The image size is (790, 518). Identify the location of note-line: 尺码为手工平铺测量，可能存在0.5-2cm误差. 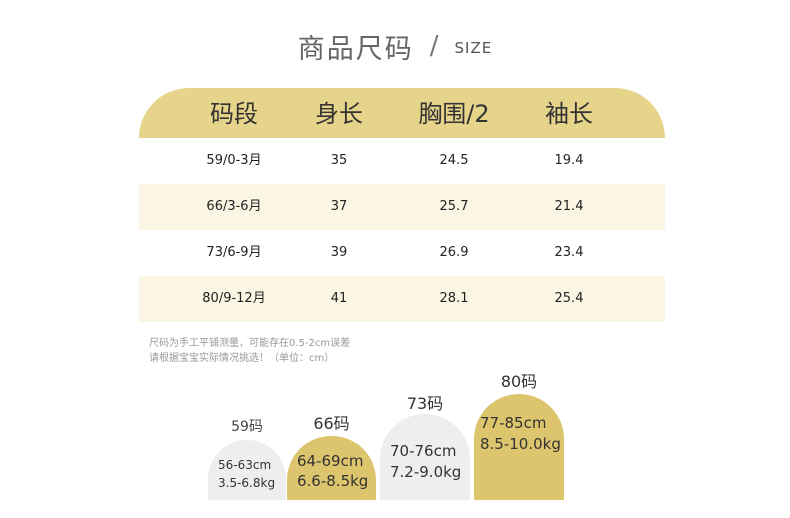
(250, 343).